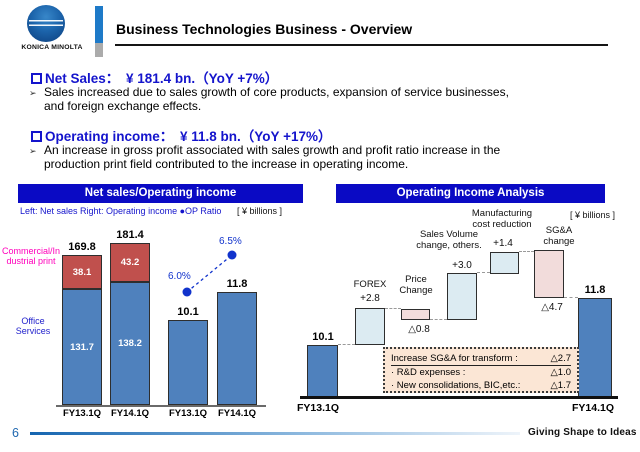  I want to click on note-label: · R&D expenses :, so click(428, 372).